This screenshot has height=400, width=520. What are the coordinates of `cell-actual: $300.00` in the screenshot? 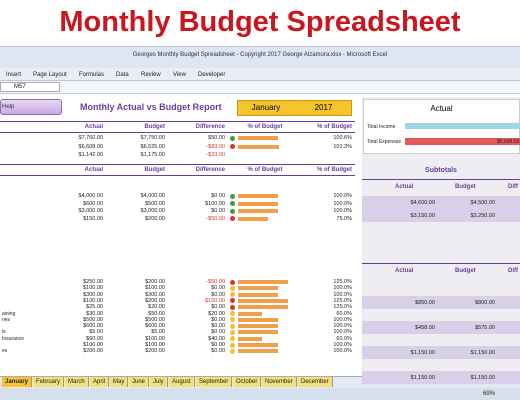 It's located at (93, 294).